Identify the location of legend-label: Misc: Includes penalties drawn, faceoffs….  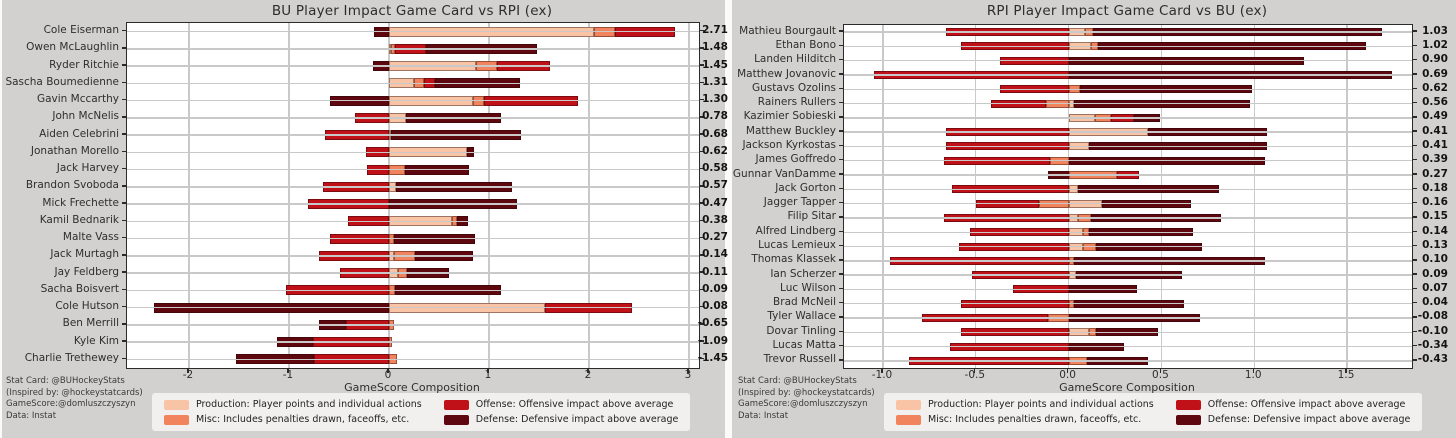
(1035, 419).